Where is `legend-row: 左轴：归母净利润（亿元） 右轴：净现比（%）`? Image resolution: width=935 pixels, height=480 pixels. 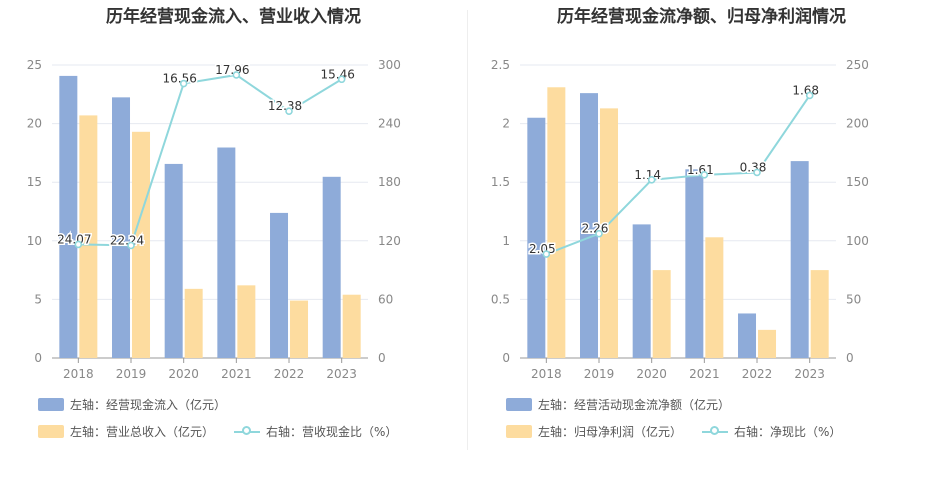
legend-row: 左轴：归母净利润（亿元） 右轴：净现比（%） is located at coordinates (673, 431).